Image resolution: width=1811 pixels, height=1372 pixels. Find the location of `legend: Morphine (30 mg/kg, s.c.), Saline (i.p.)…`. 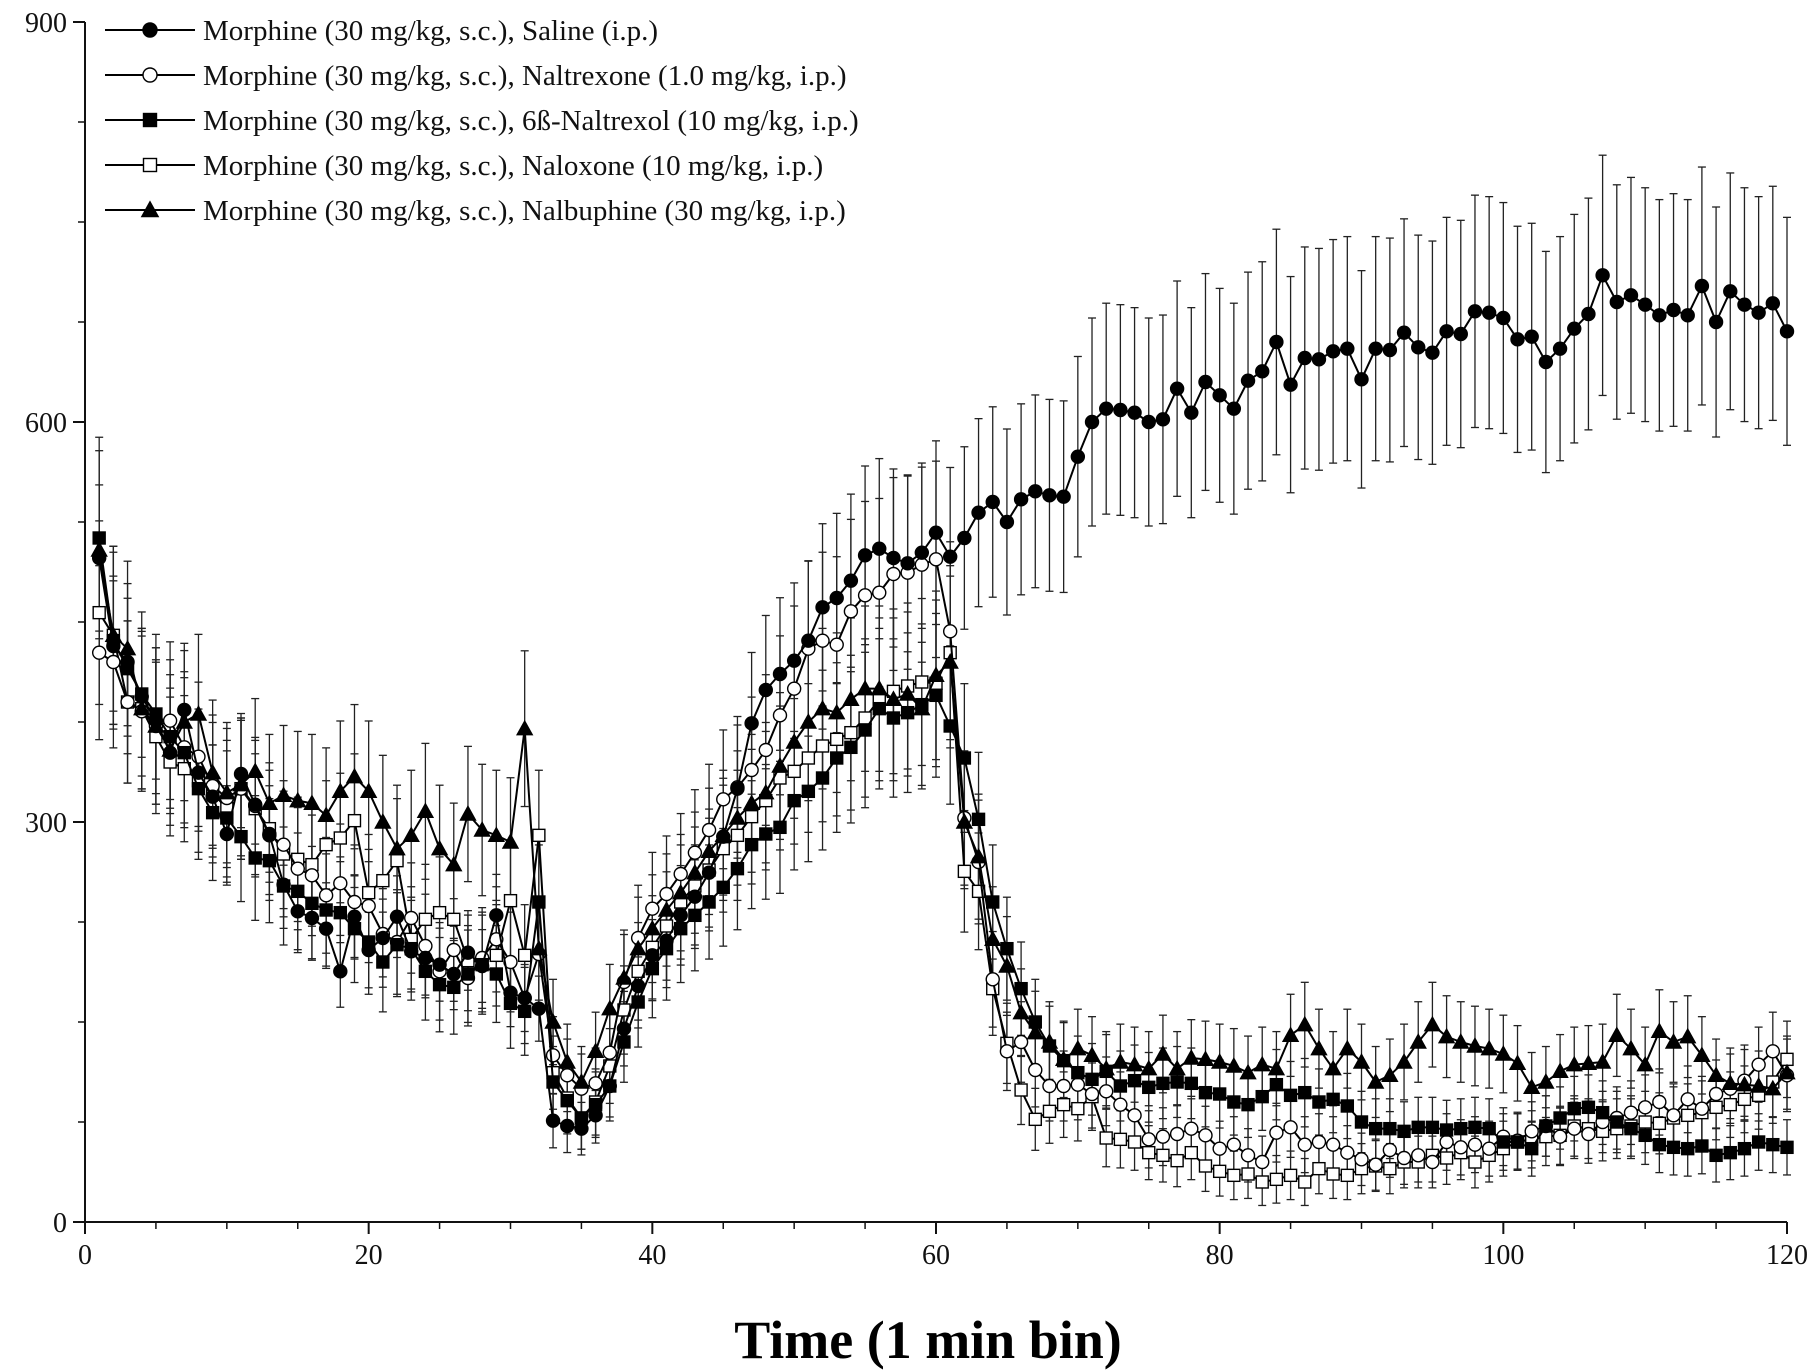

legend: Morphine (30 mg/kg, s.c.), Saline (i.p.)… is located at coordinates (482, 121).